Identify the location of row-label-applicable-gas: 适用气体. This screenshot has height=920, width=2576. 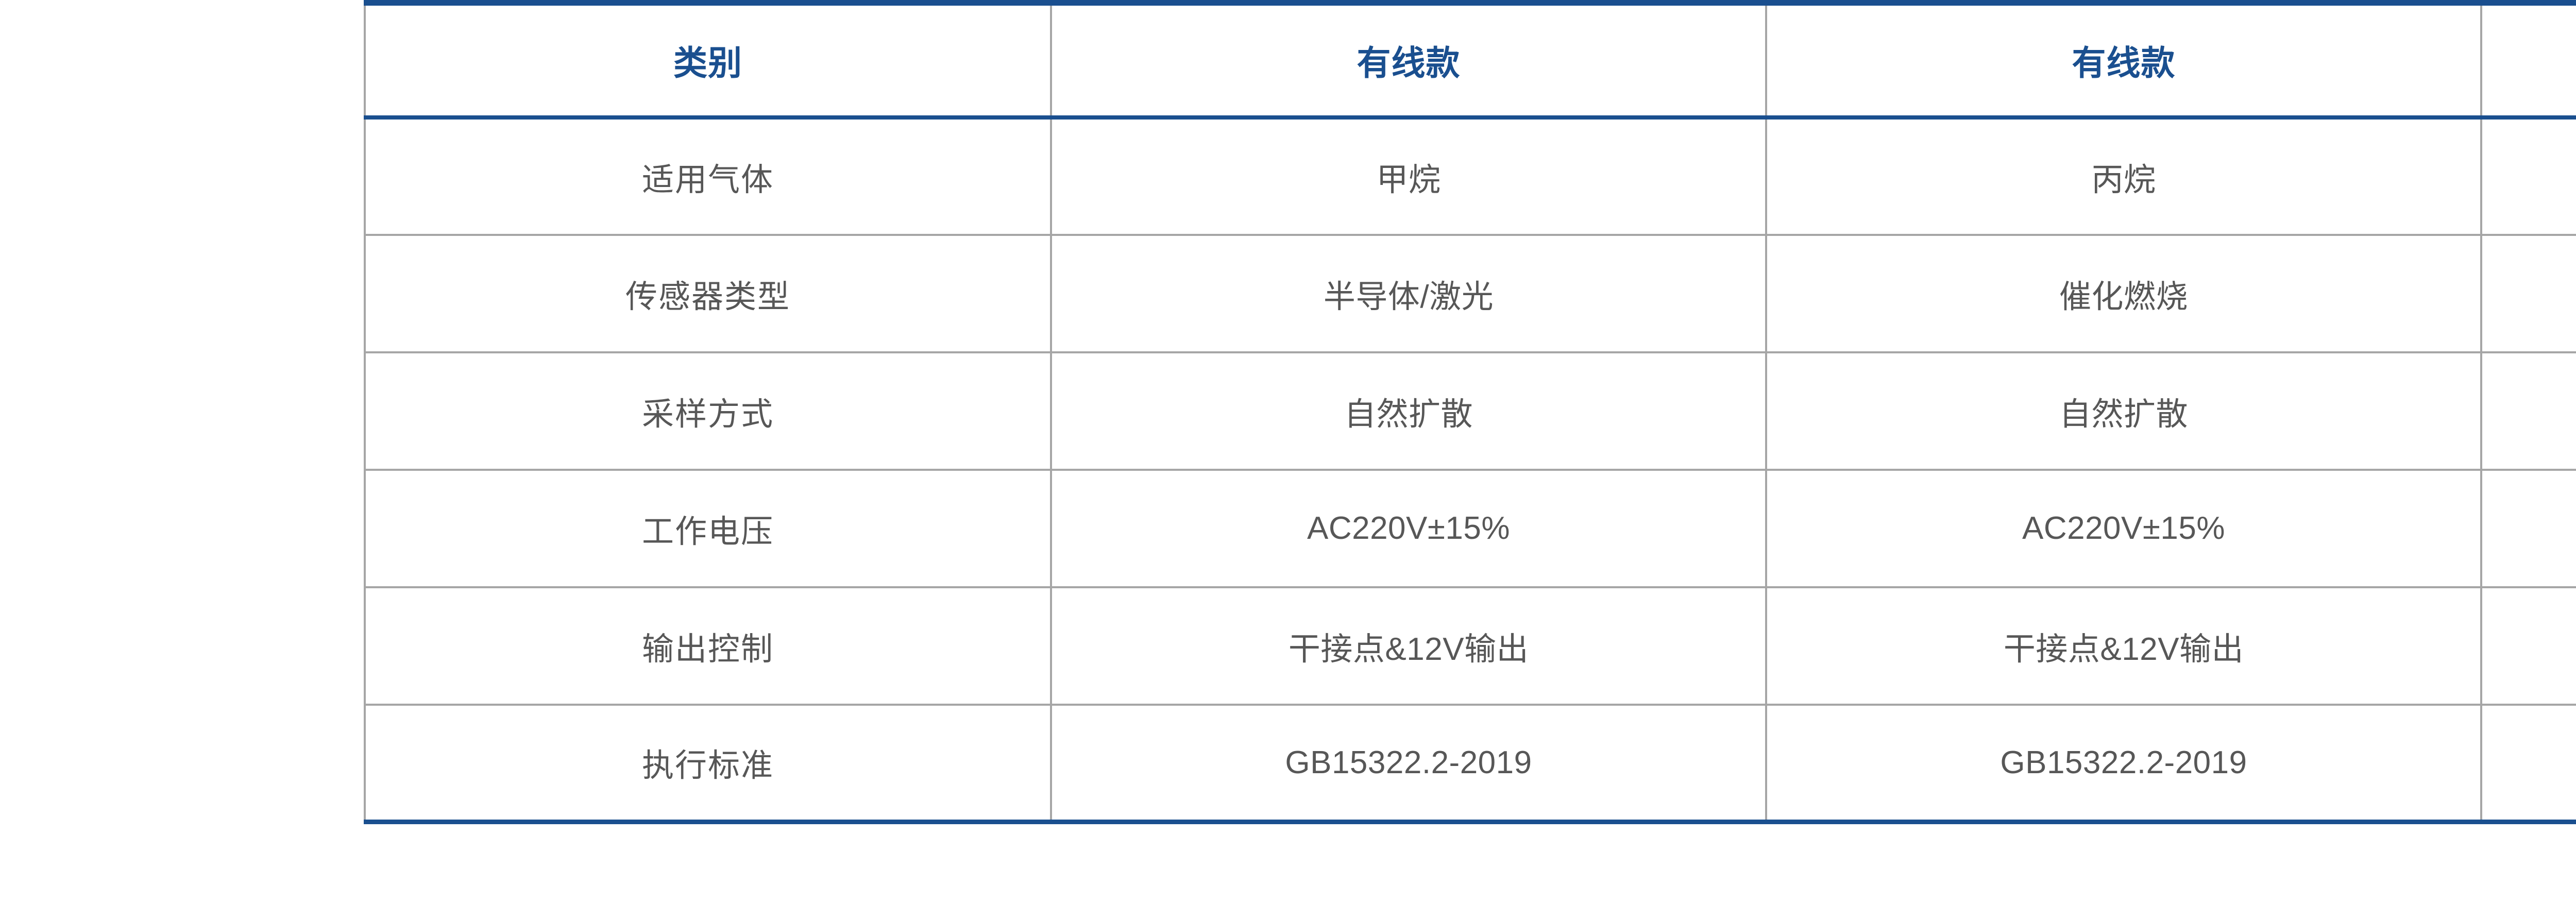
(707, 177).